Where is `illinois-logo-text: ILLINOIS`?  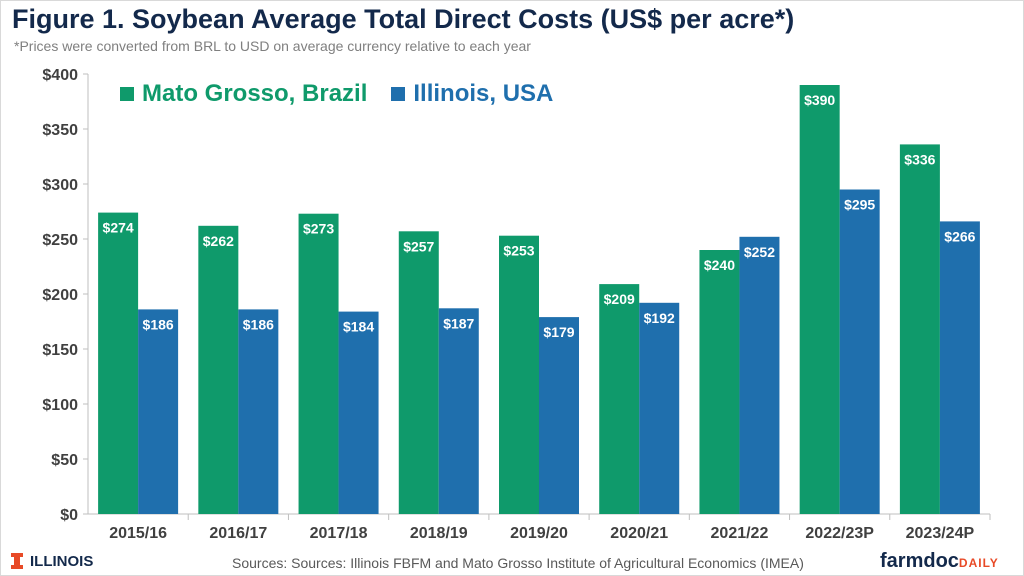
illinois-logo-text: ILLINOIS is located at coordinates (62, 561).